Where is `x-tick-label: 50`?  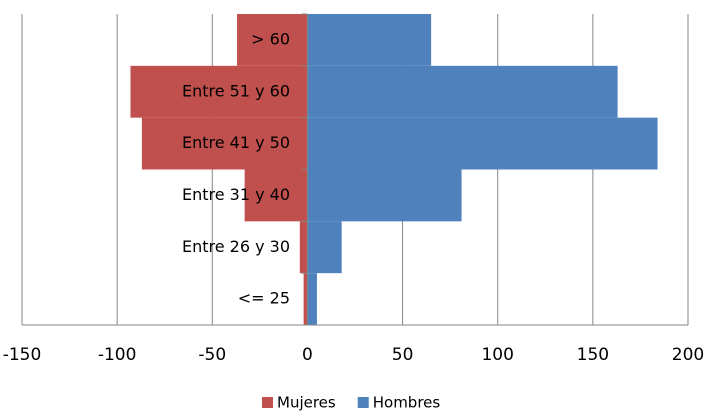
x-tick-label: 50 is located at coordinates (403, 355).